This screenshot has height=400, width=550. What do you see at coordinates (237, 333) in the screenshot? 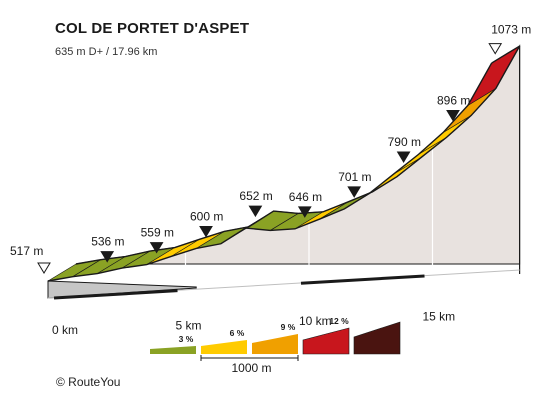
I see `legend-grade-label: 6 %` at bounding box center [237, 333].